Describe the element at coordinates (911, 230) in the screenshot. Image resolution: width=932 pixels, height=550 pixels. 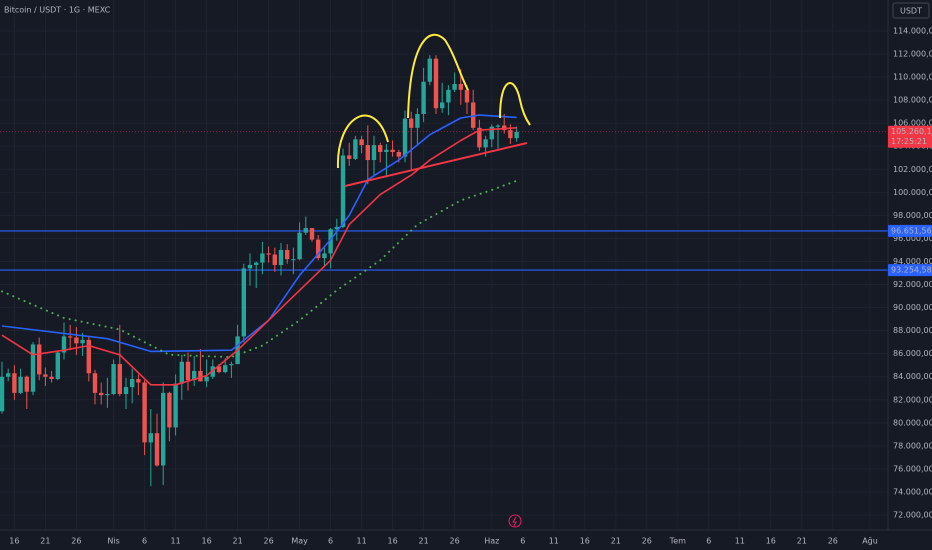
I see `level-tag-label: 96.651,56` at that location.